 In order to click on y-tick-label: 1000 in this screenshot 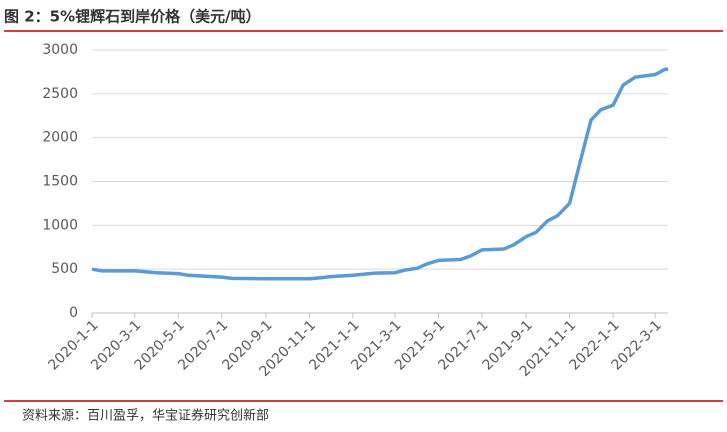, I will do `click(60, 225)`.